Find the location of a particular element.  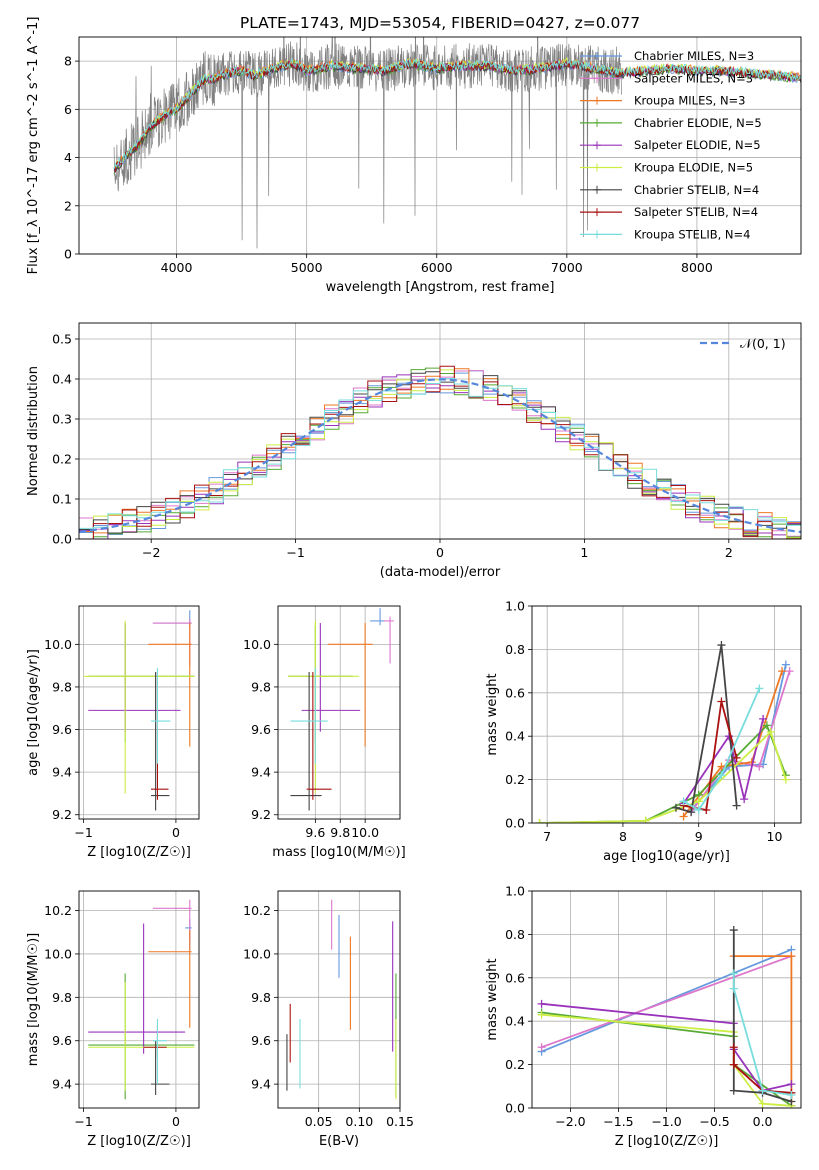

legend-entry: Kroupa MILES, N=3 is located at coordinates (690, 101).